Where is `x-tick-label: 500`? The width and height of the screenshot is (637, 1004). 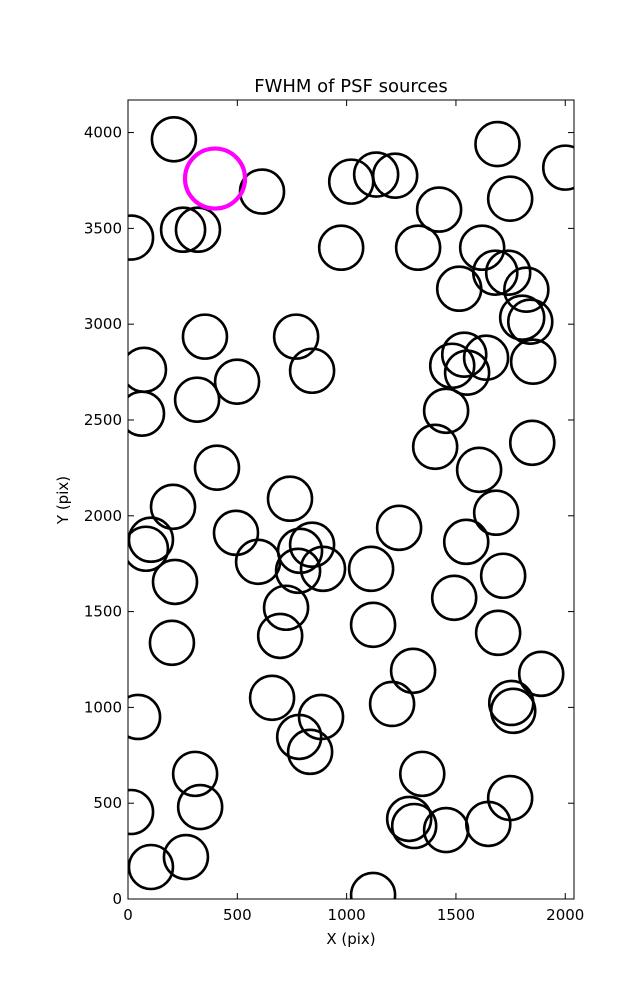
x-tick-label: 500 is located at coordinates (237, 915).